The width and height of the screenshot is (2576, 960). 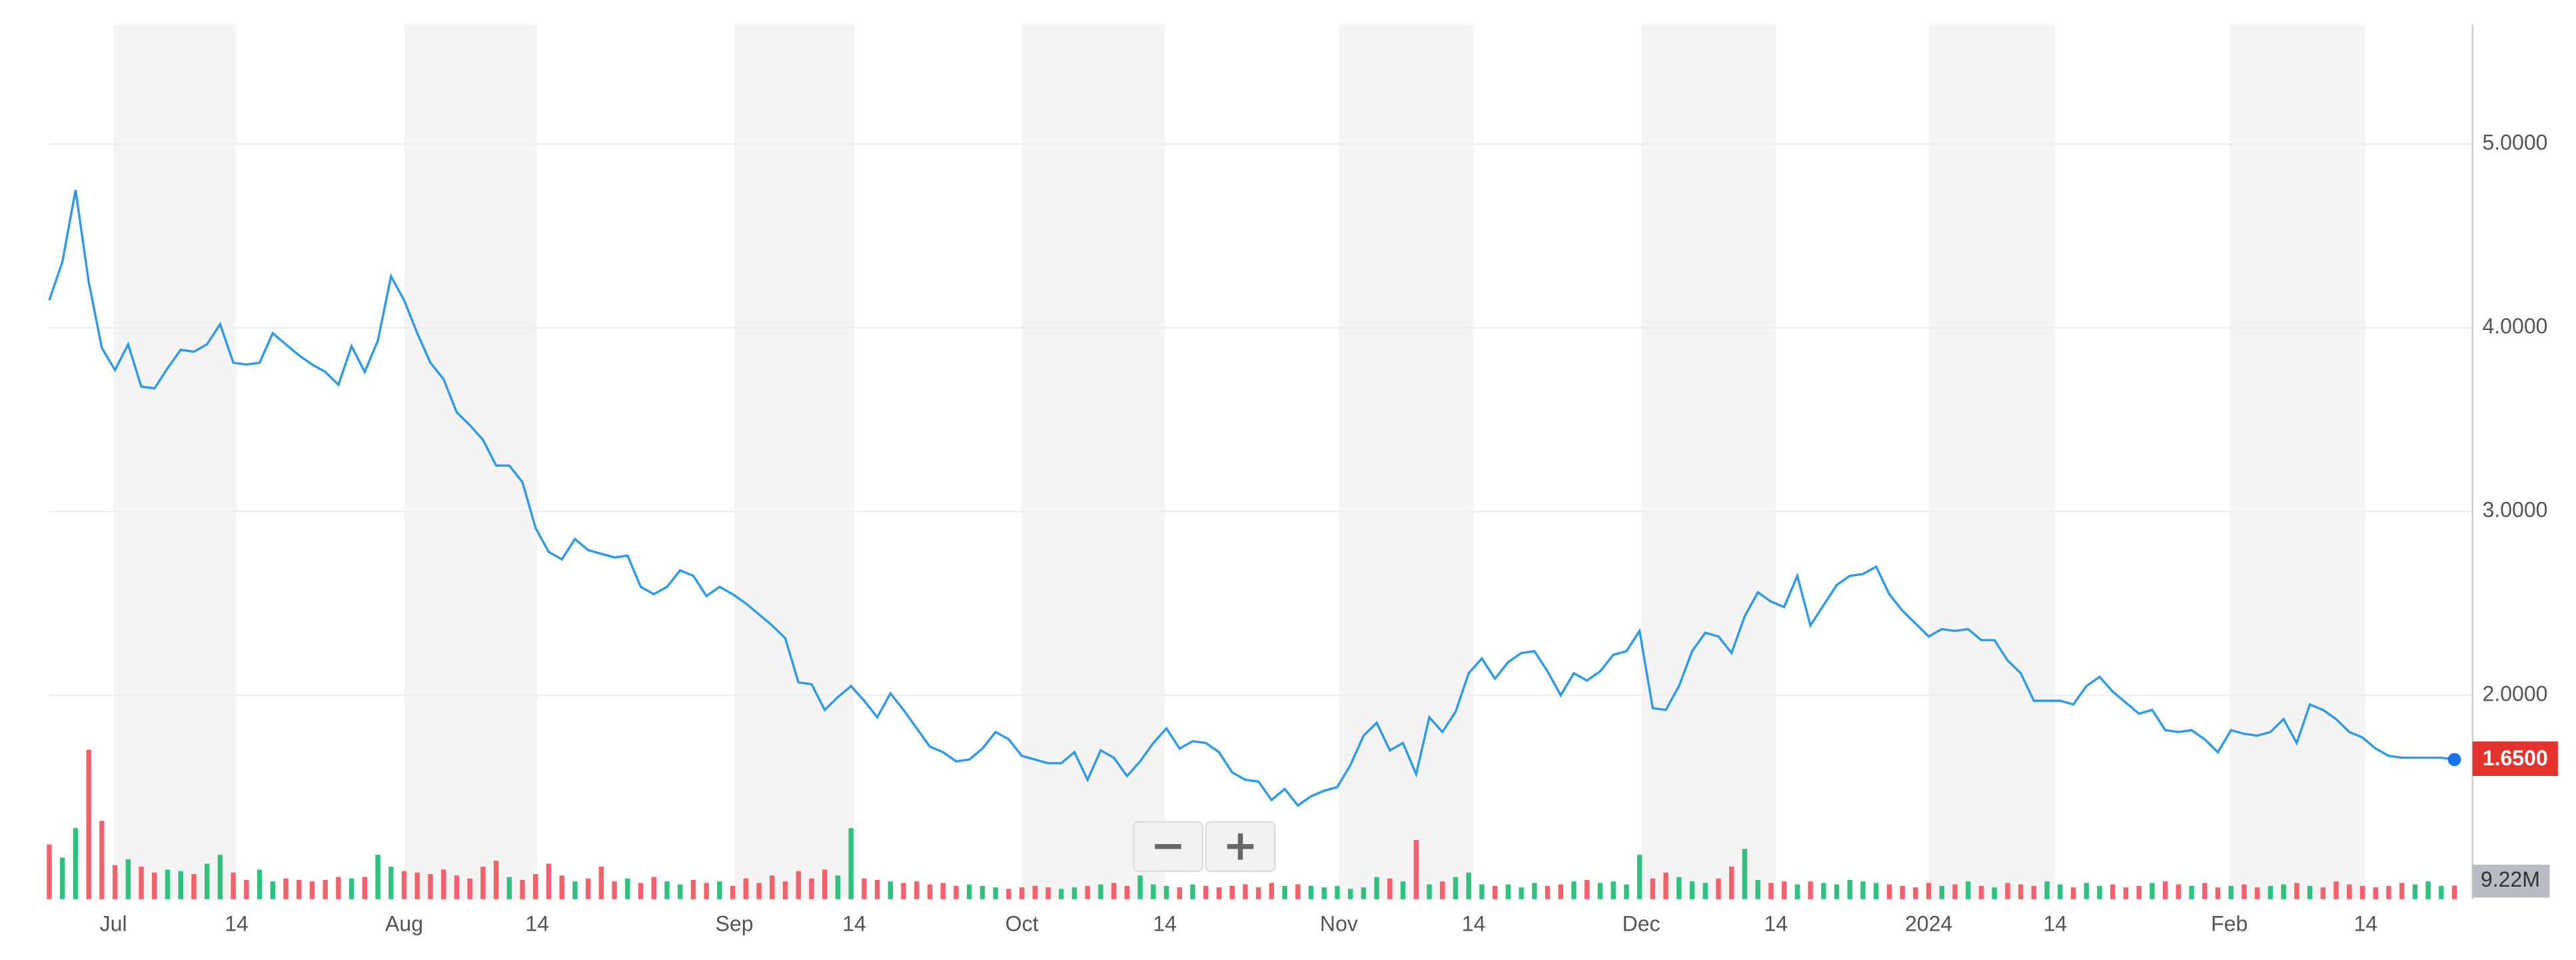 I want to click on volume-badge, so click(x=2511, y=881).